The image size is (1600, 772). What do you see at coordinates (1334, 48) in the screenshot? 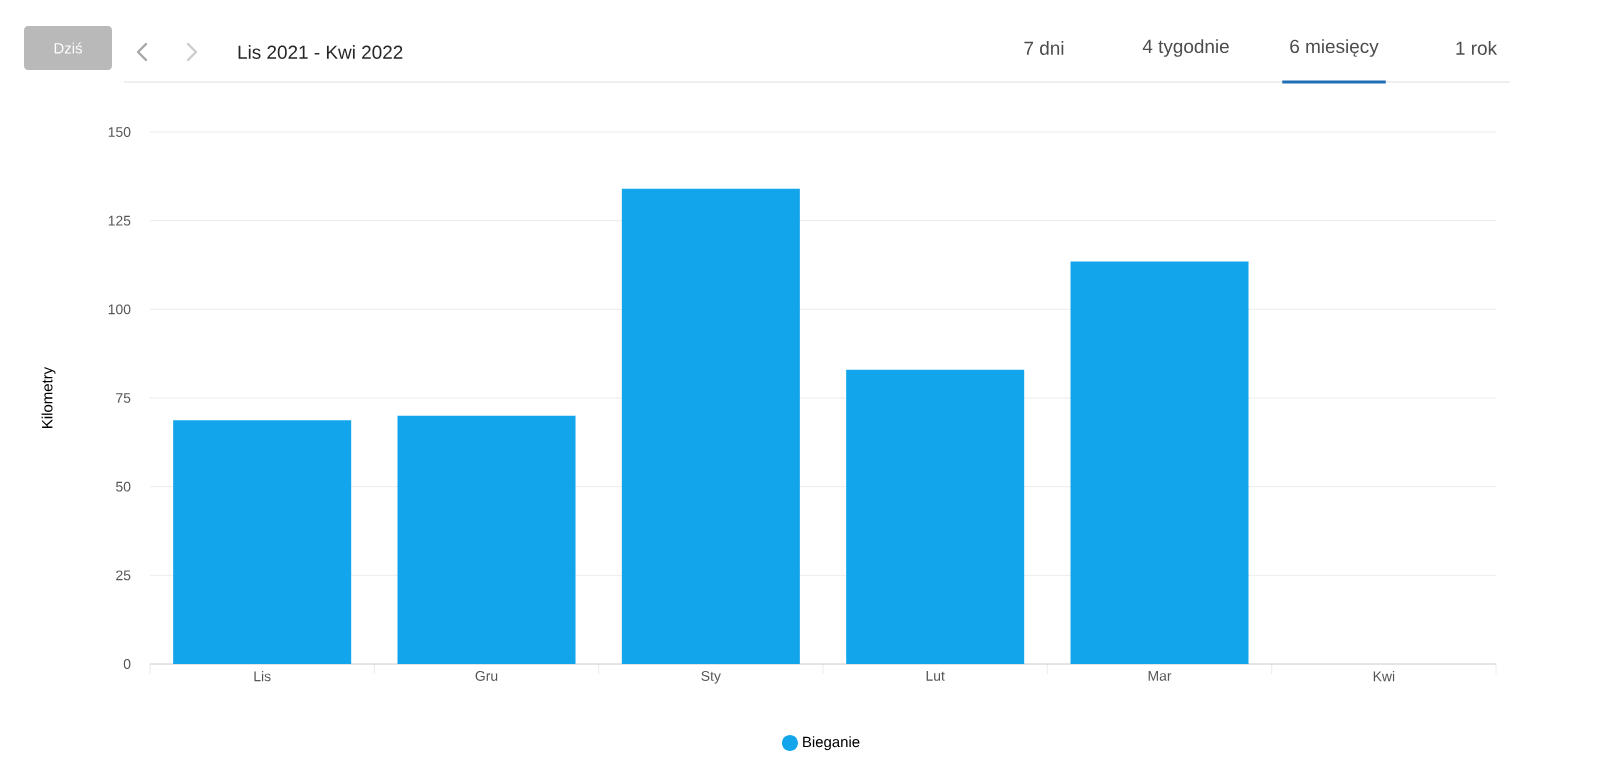
I see `text: 6 miesięcy` at bounding box center [1334, 48].